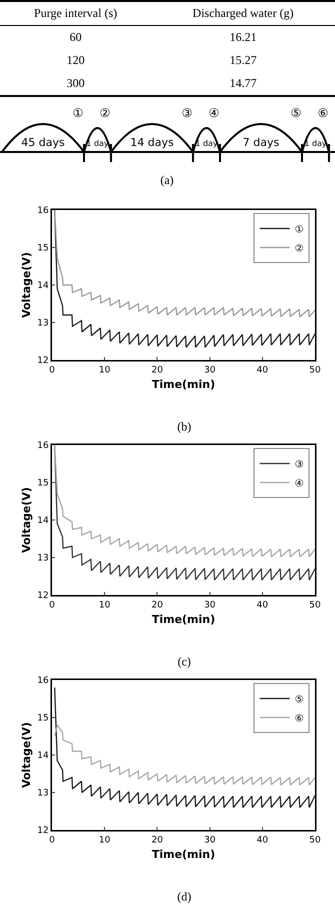 The height and width of the screenshot is (905, 335). I want to click on category-label: 14 days, so click(152, 142).